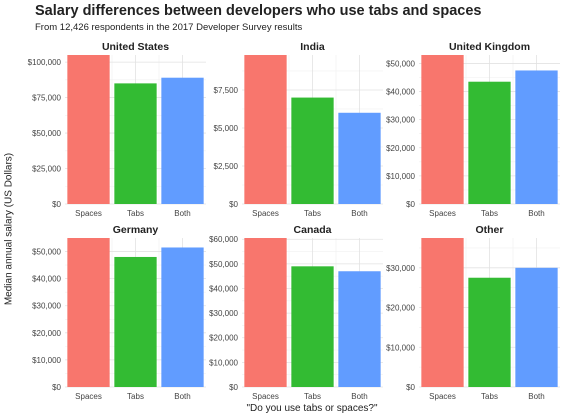 The height and width of the screenshot is (419, 561). I want to click on y-tick-label: $5,000, so click(226, 128).